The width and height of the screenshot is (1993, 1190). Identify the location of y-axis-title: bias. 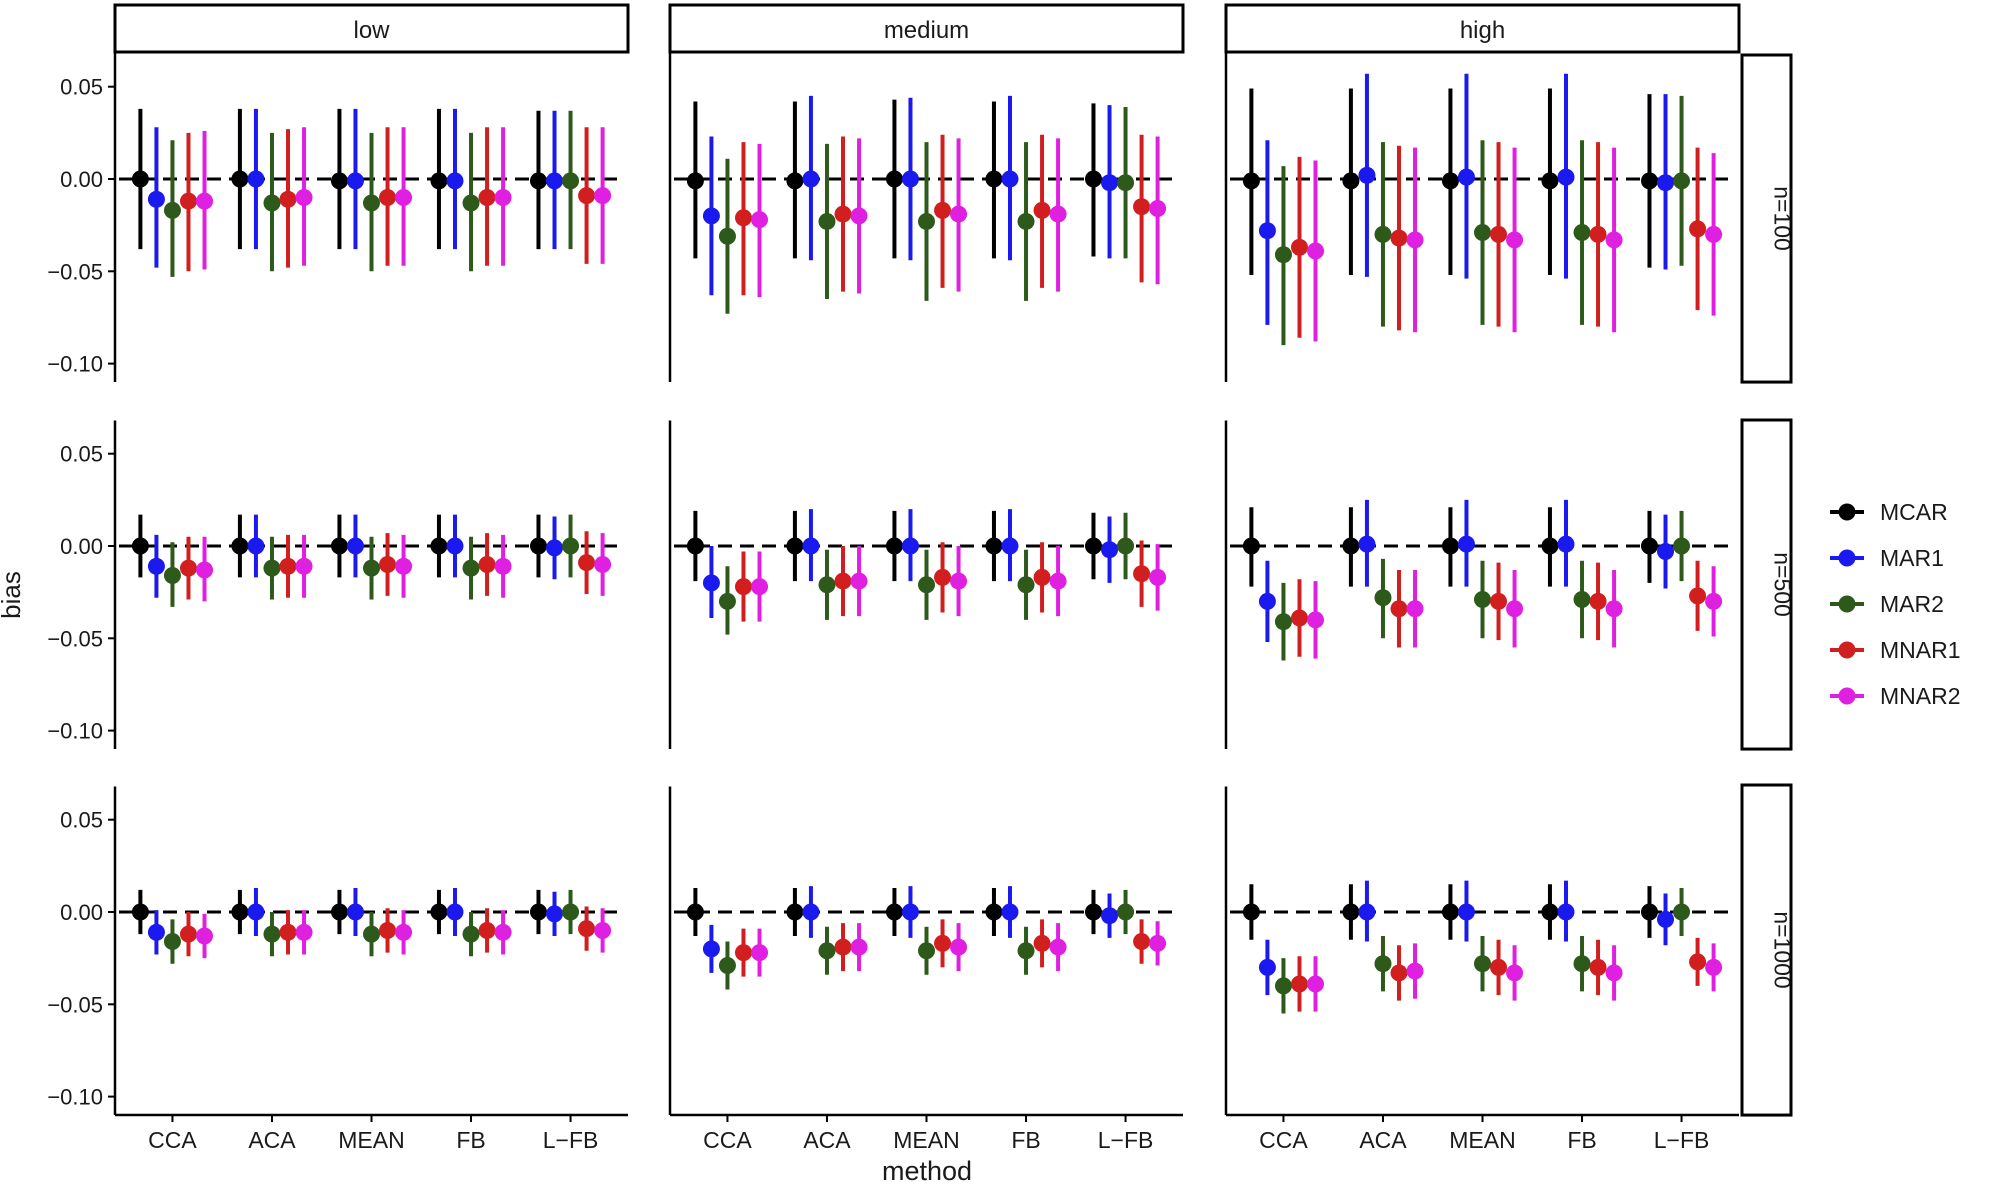
(13, 595).